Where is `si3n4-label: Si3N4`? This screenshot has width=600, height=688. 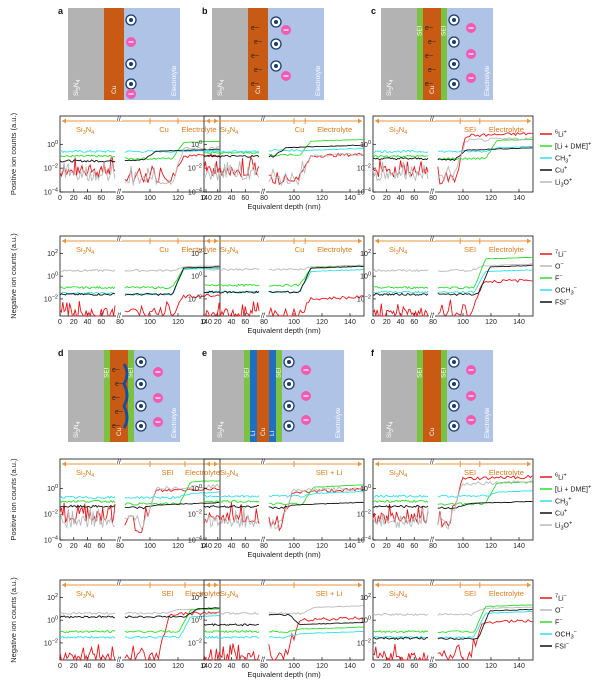 si3n4-label: Si3N4 is located at coordinates (390, 87).